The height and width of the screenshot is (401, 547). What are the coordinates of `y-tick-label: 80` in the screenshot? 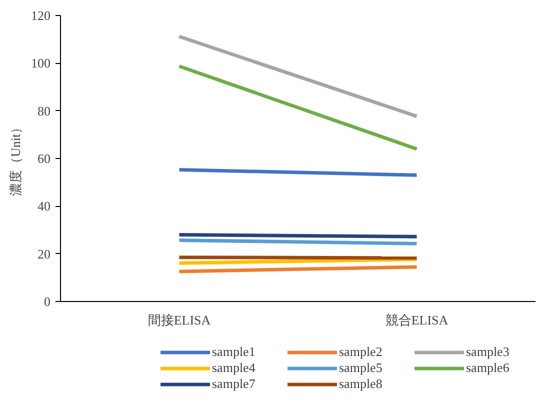 It's located at (44, 110).